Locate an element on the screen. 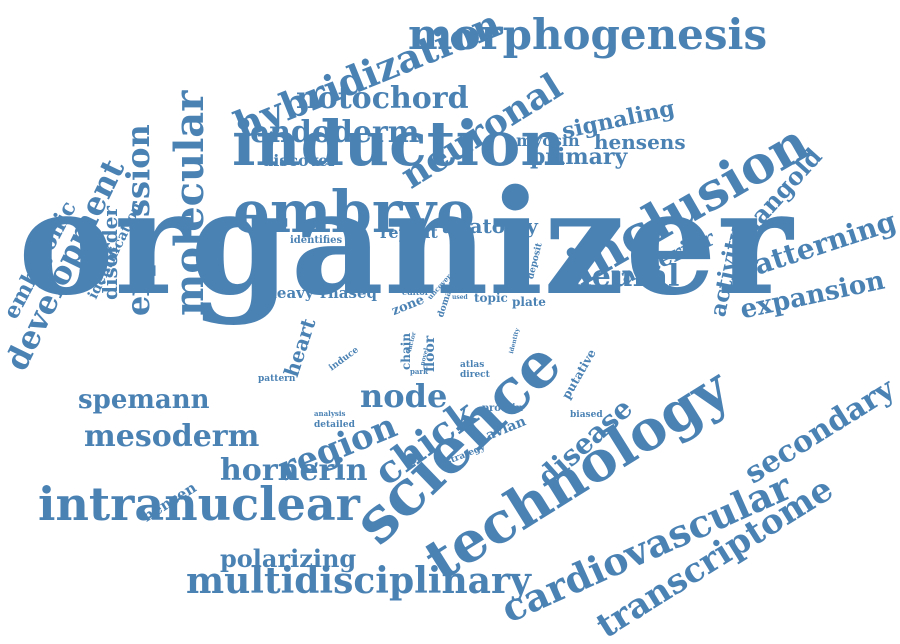 This screenshot has width=900, height=644. word-rnaseq: rnaseq is located at coordinates (348, 293).